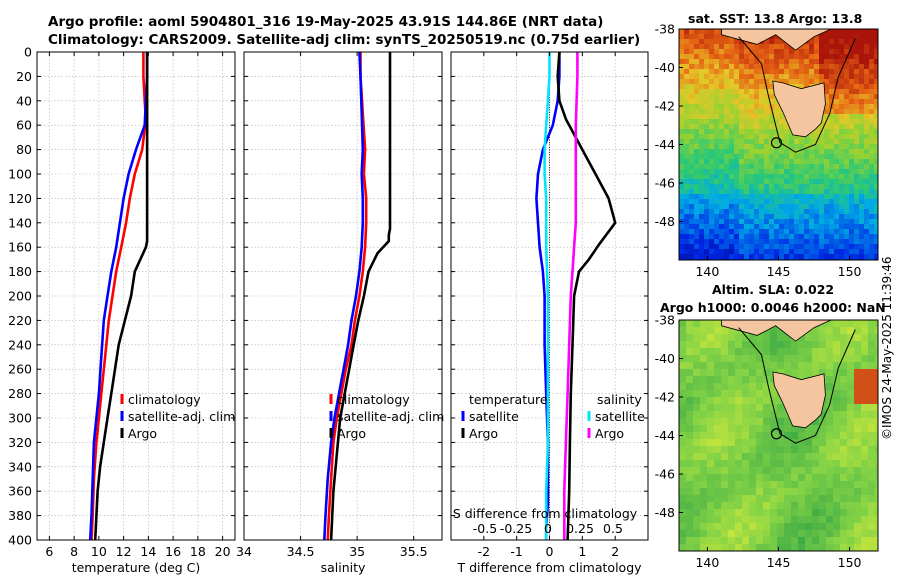  Describe the element at coordinates (28, 52) in the screenshot. I see `y-tick-label: 0` at that location.